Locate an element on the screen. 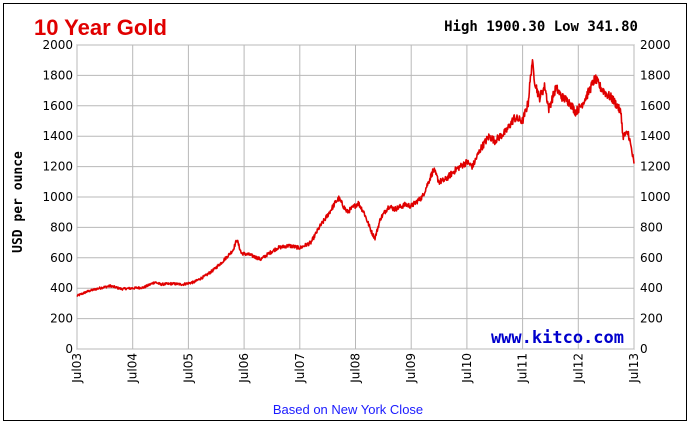  y-tick-label-right: 1200 is located at coordinates (655, 167).